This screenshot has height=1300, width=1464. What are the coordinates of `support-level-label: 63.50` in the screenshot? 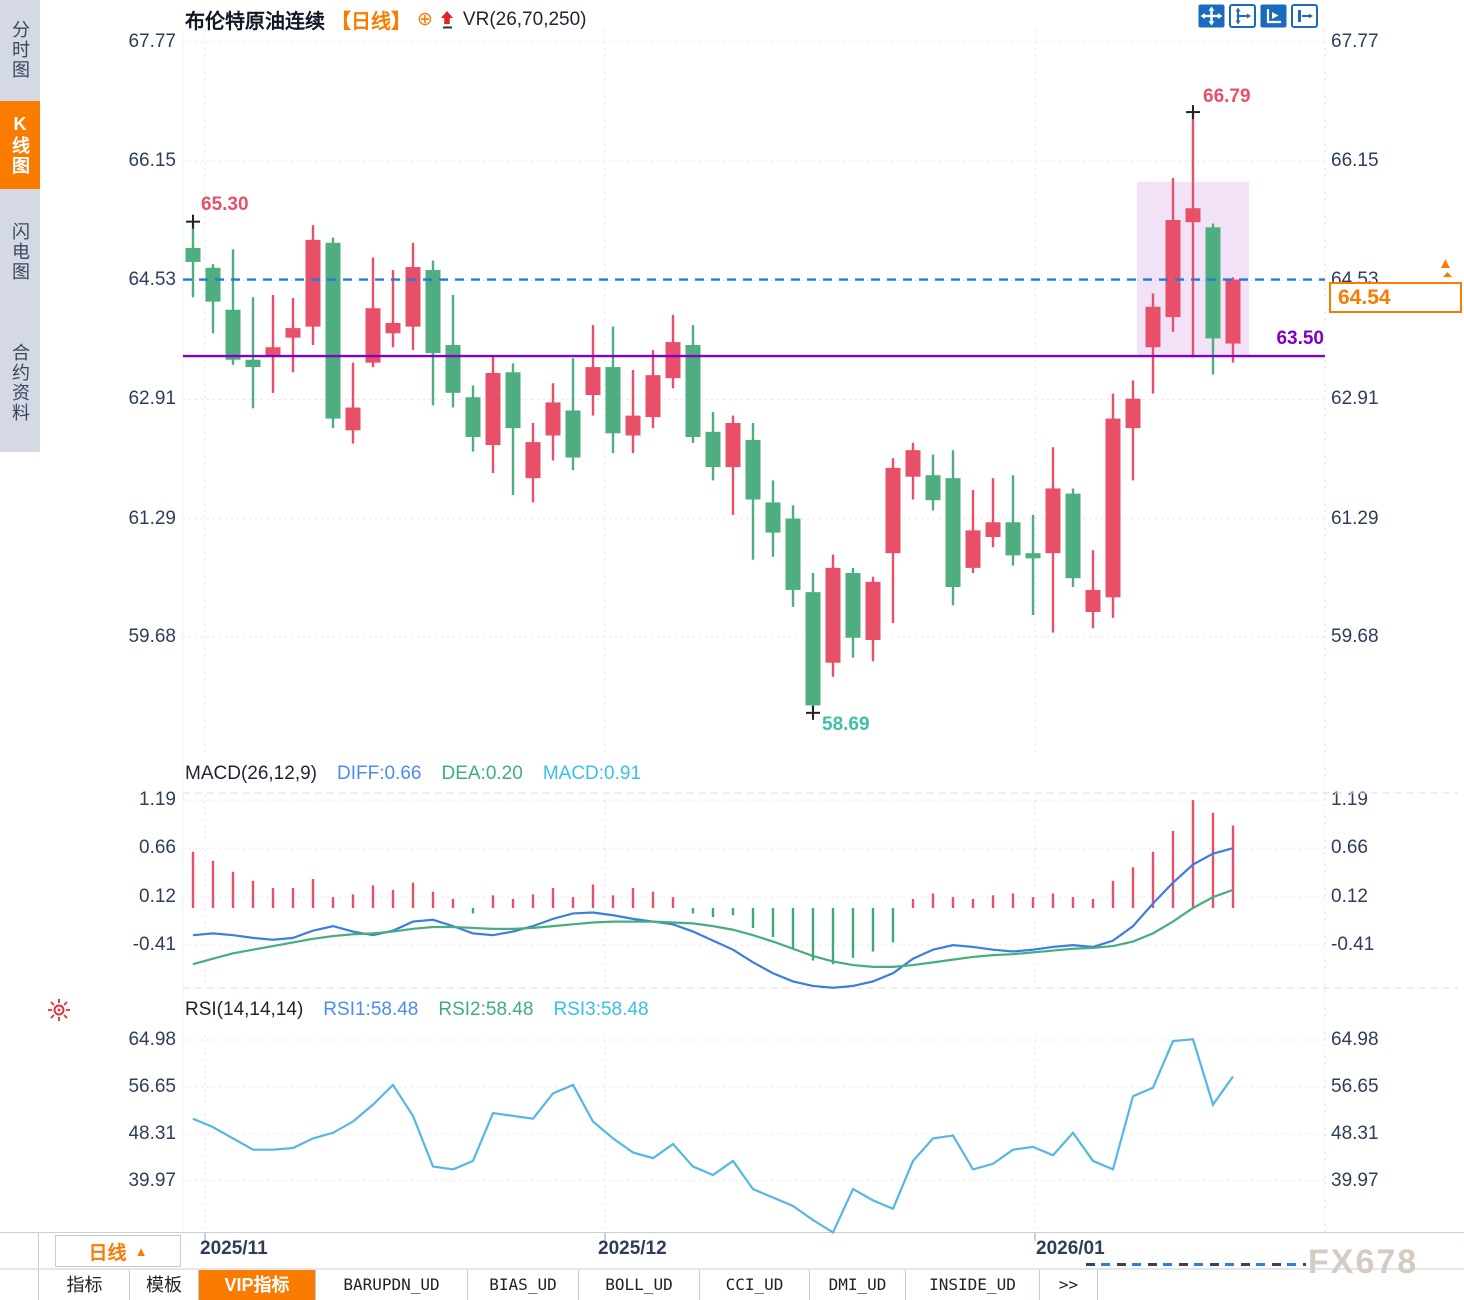 It's located at (1300, 338).